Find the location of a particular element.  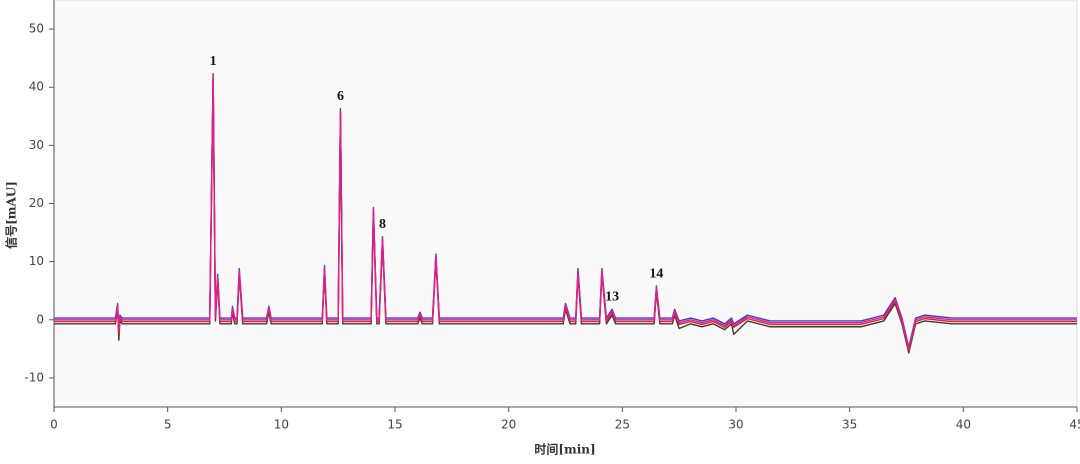

y-tick-label: 30 is located at coordinates (36, 145).